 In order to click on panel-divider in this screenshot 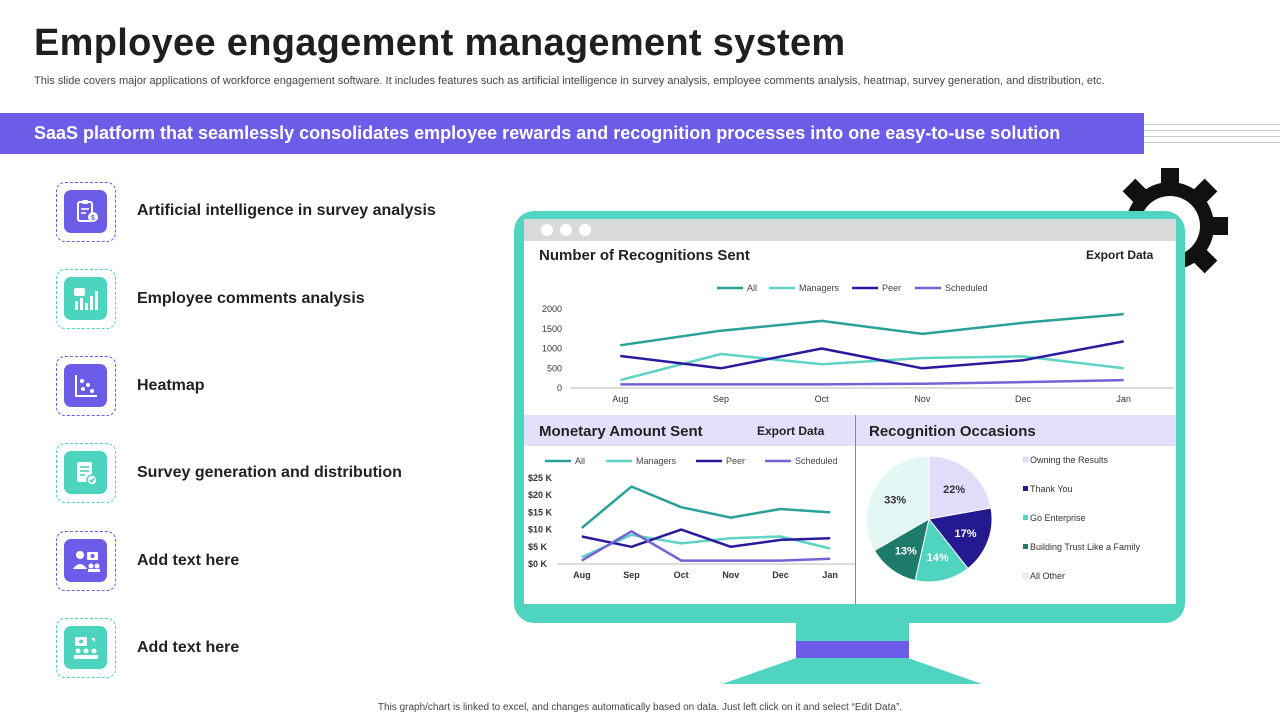, I will do `click(855, 509)`.